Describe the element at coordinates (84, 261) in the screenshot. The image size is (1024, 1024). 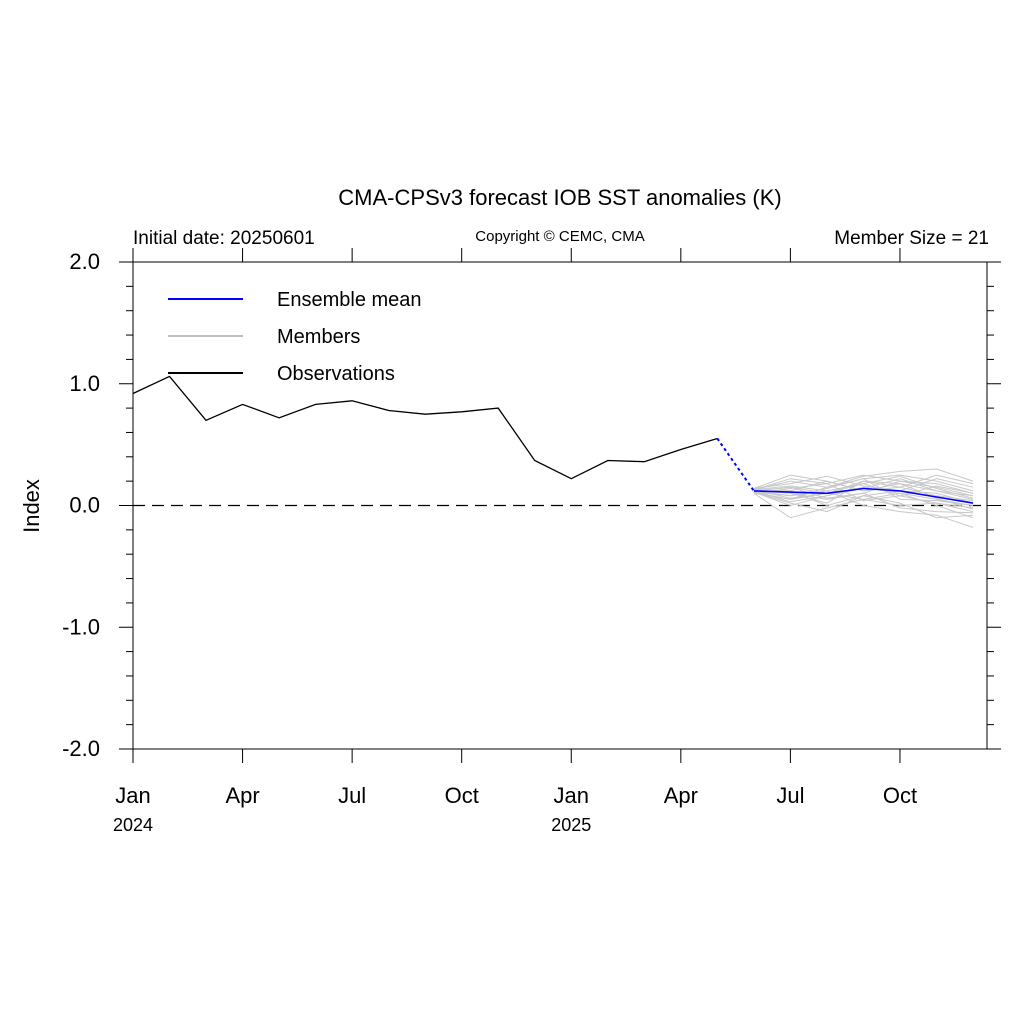
I see `y-tick-label: 2.0` at that location.